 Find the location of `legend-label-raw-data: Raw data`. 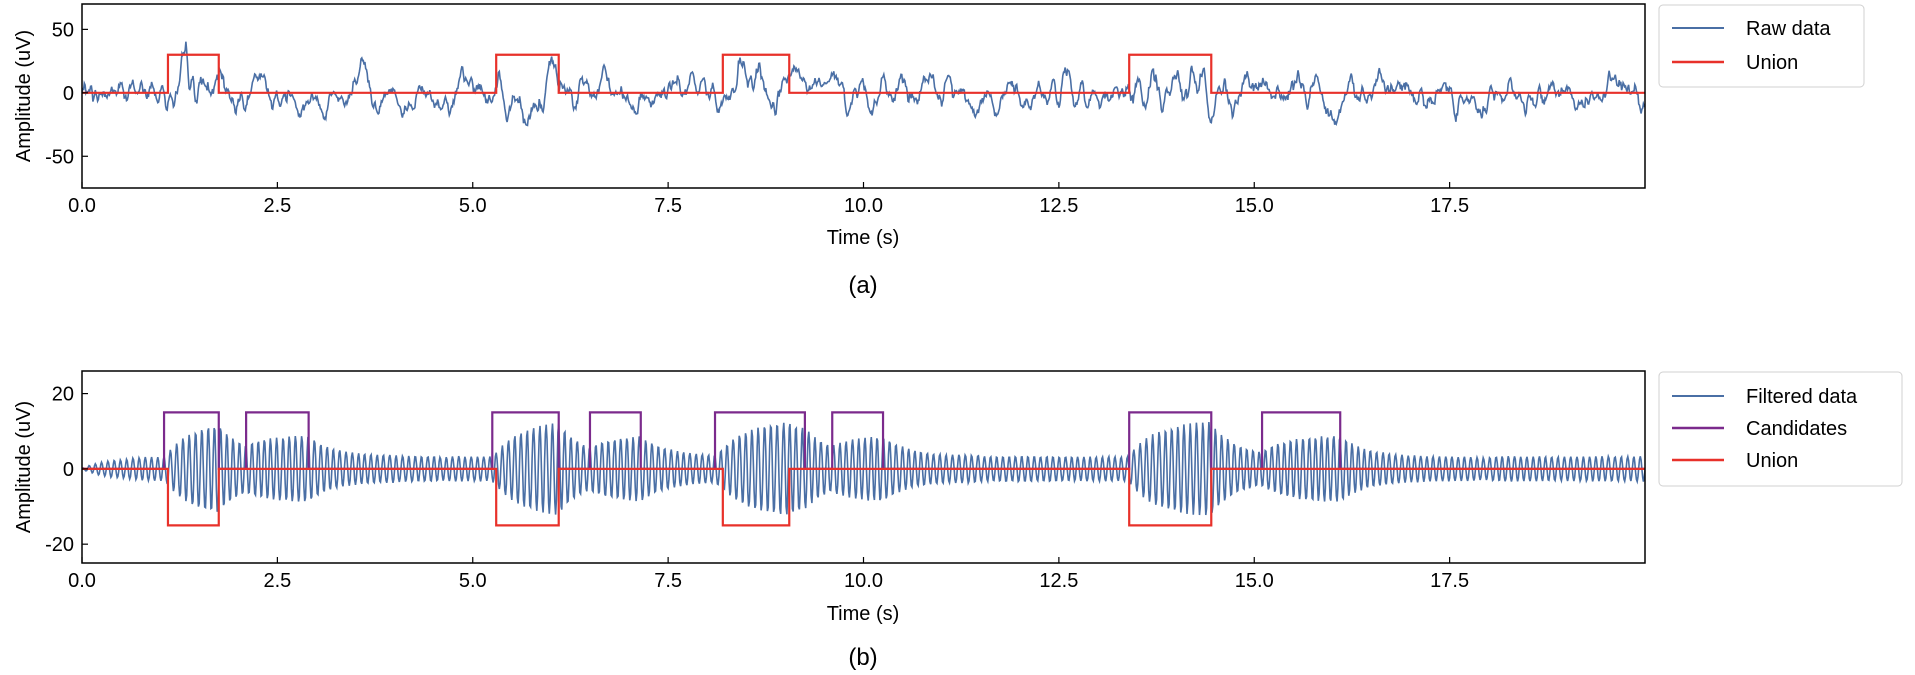

legend-label-raw-data: Raw data is located at coordinates (1788, 29).